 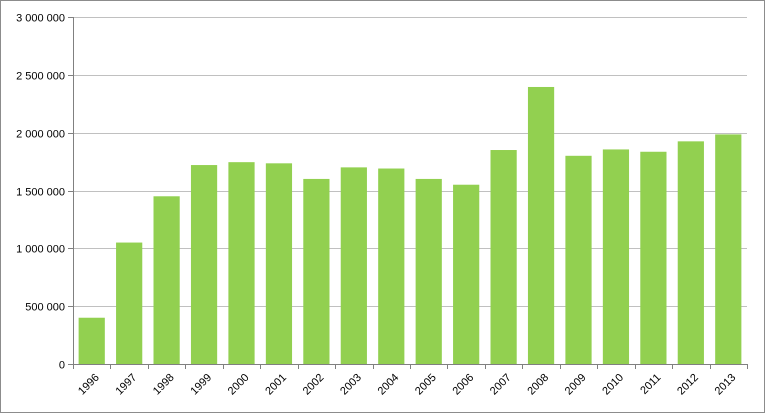 What do you see at coordinates (316, 271) in the screenshot?
I see `bar-2002` at bounding box center [316, 271].